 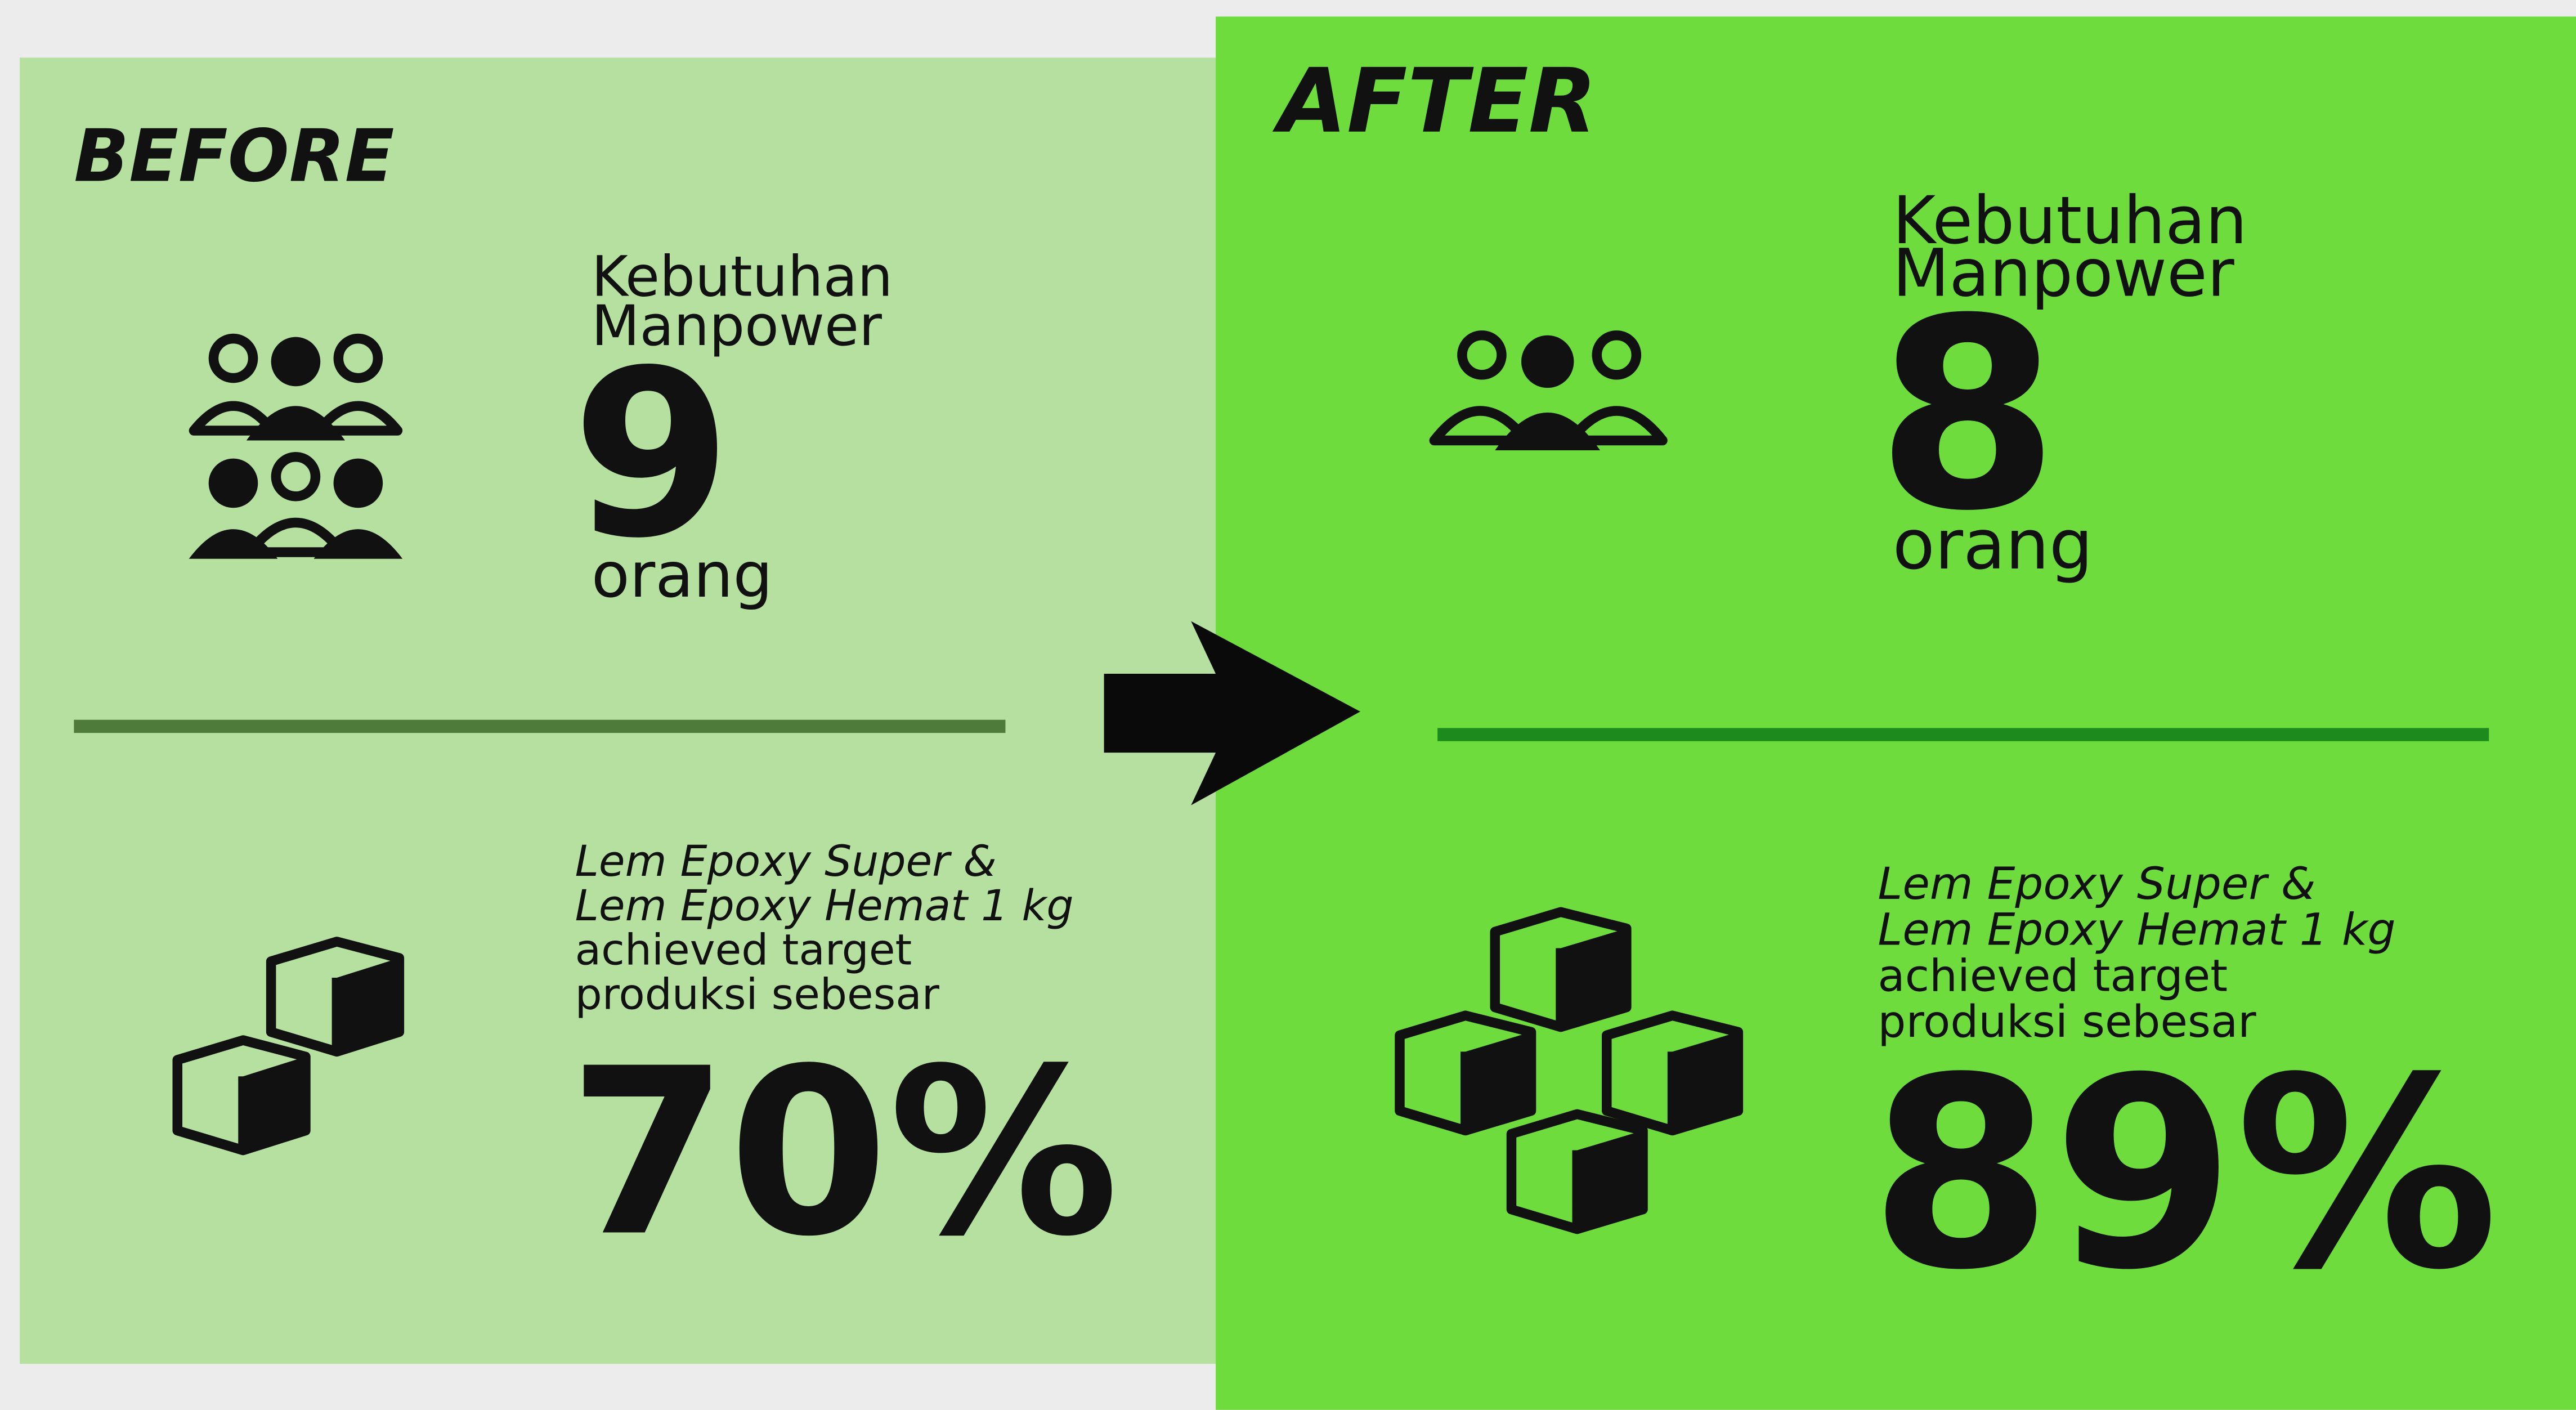 What do you see at coordinates (234, 156) in the screenshot?
I see `before-title: BEFORE` at bounding box center [234, 156].